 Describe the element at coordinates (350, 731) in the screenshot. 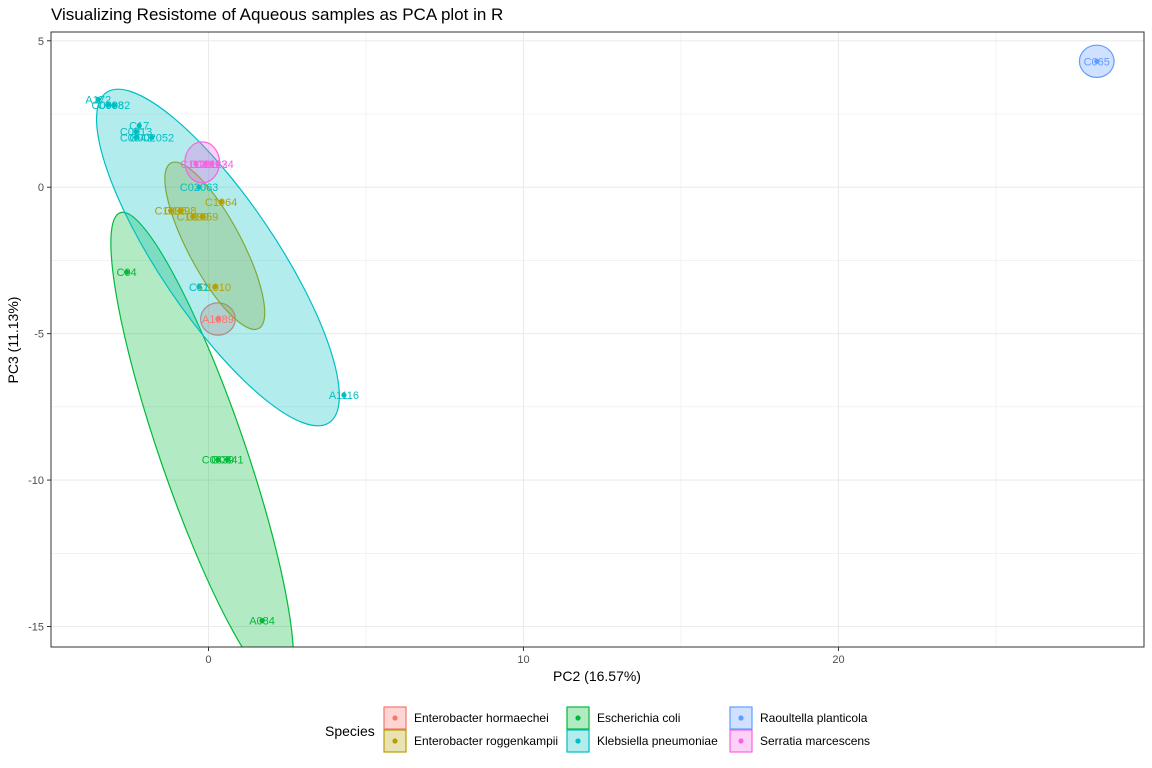

I see `legend-title: Species` at that location.